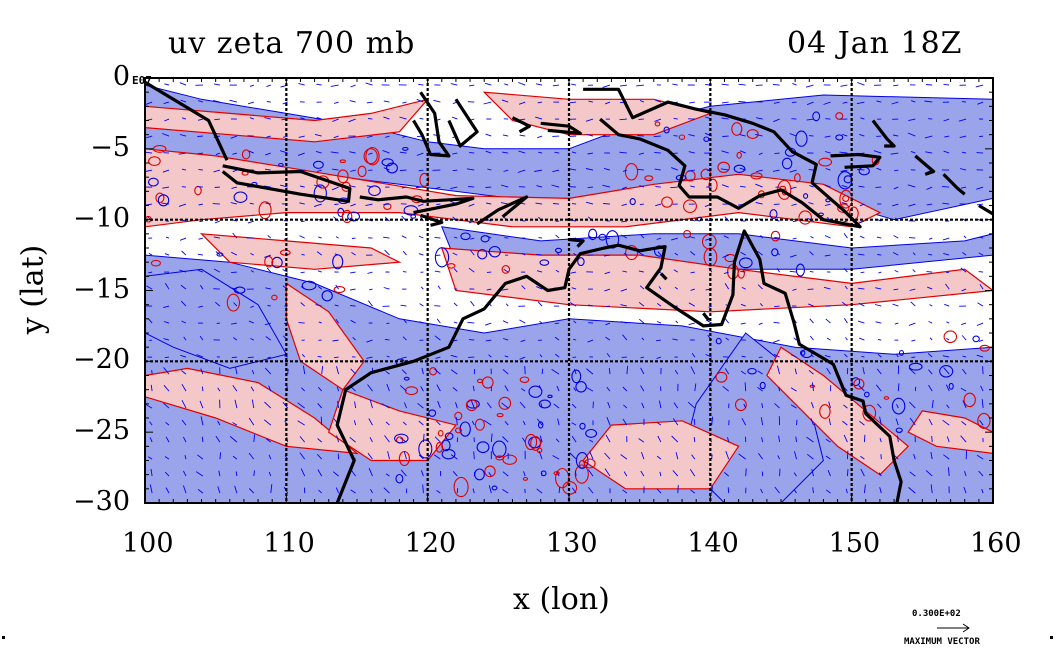 The width and height of the screenshot is (1056, 653). What do you see at coordinates (854, 543) in the screenshot?
I see `x-tick-label: 150` at bounding box center [854, 543].